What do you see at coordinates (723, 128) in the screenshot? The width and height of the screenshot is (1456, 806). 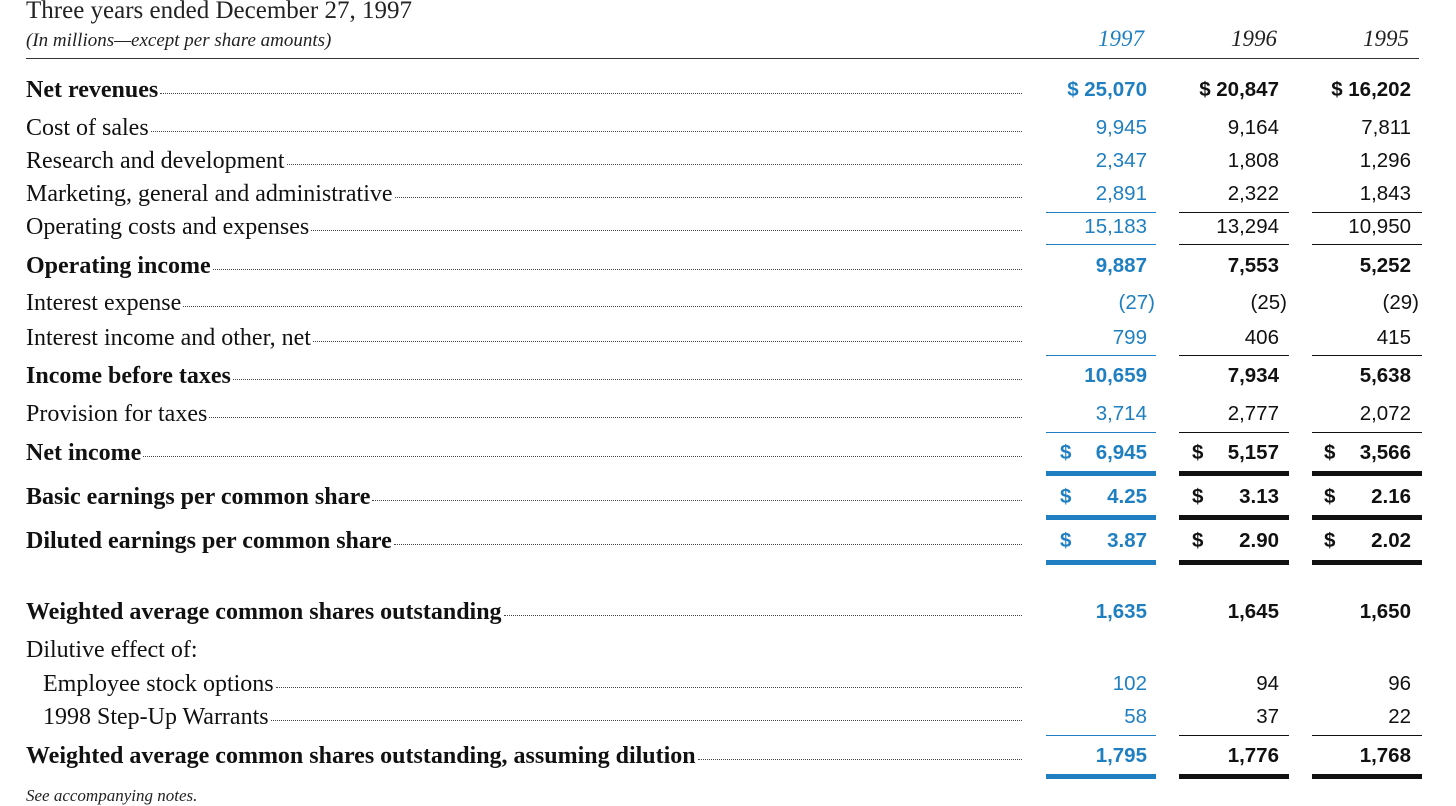 I see `table-row-cost-of-sales: Cost of sales 9,945 9,164 7,811` at bounding box center [723, 128].